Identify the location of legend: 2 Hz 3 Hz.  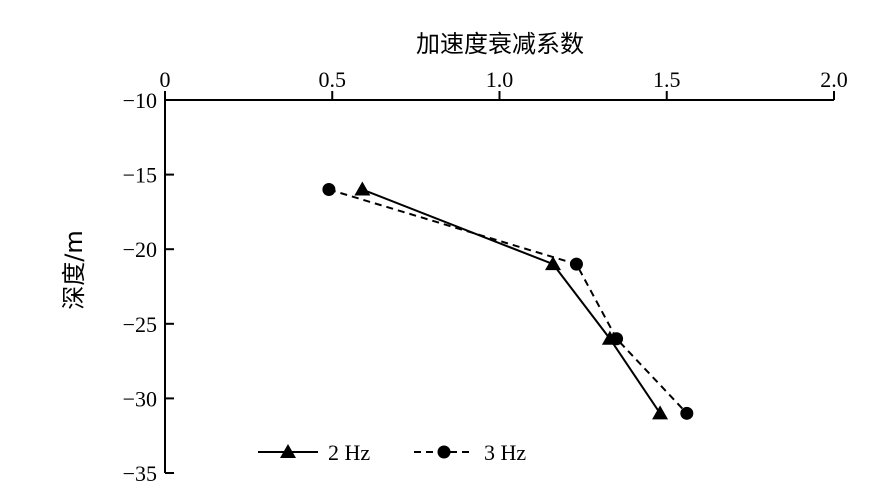
(392, 452).